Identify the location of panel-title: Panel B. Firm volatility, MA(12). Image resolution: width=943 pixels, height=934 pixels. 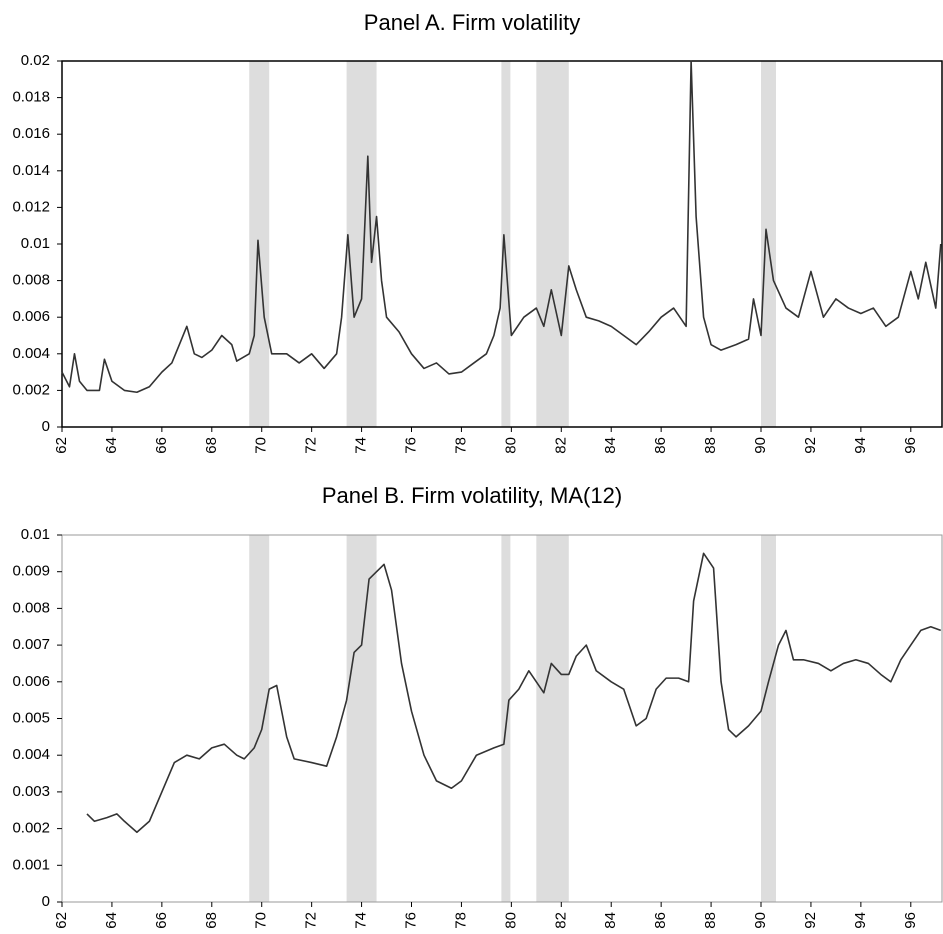
(472, 495).